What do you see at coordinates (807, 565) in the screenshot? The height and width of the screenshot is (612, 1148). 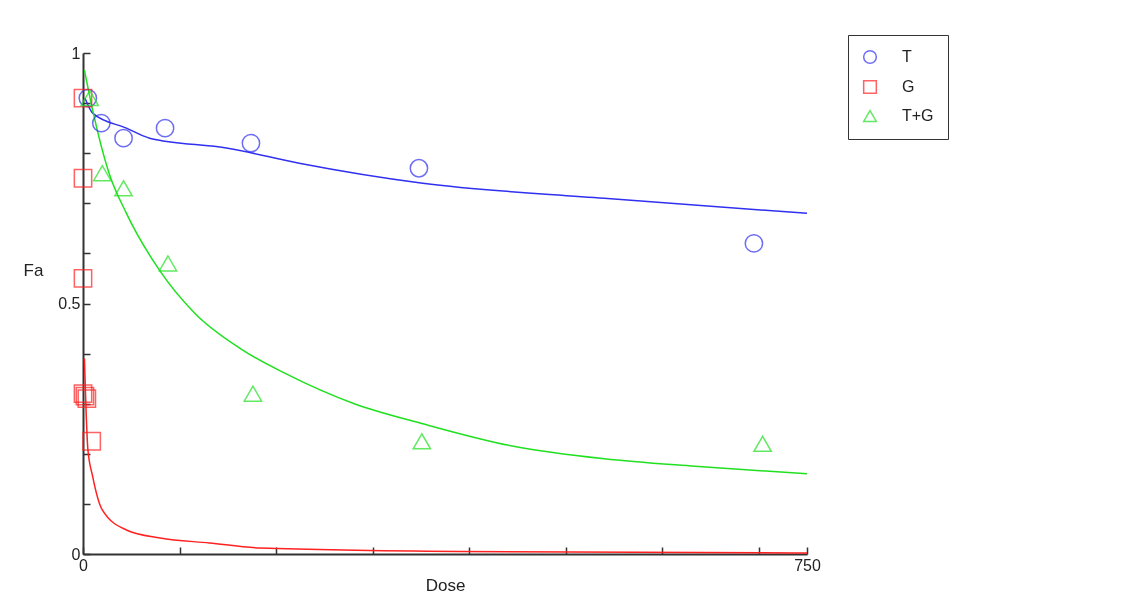 I see `x-tick-label: 750` at bounding box center [807, 565].